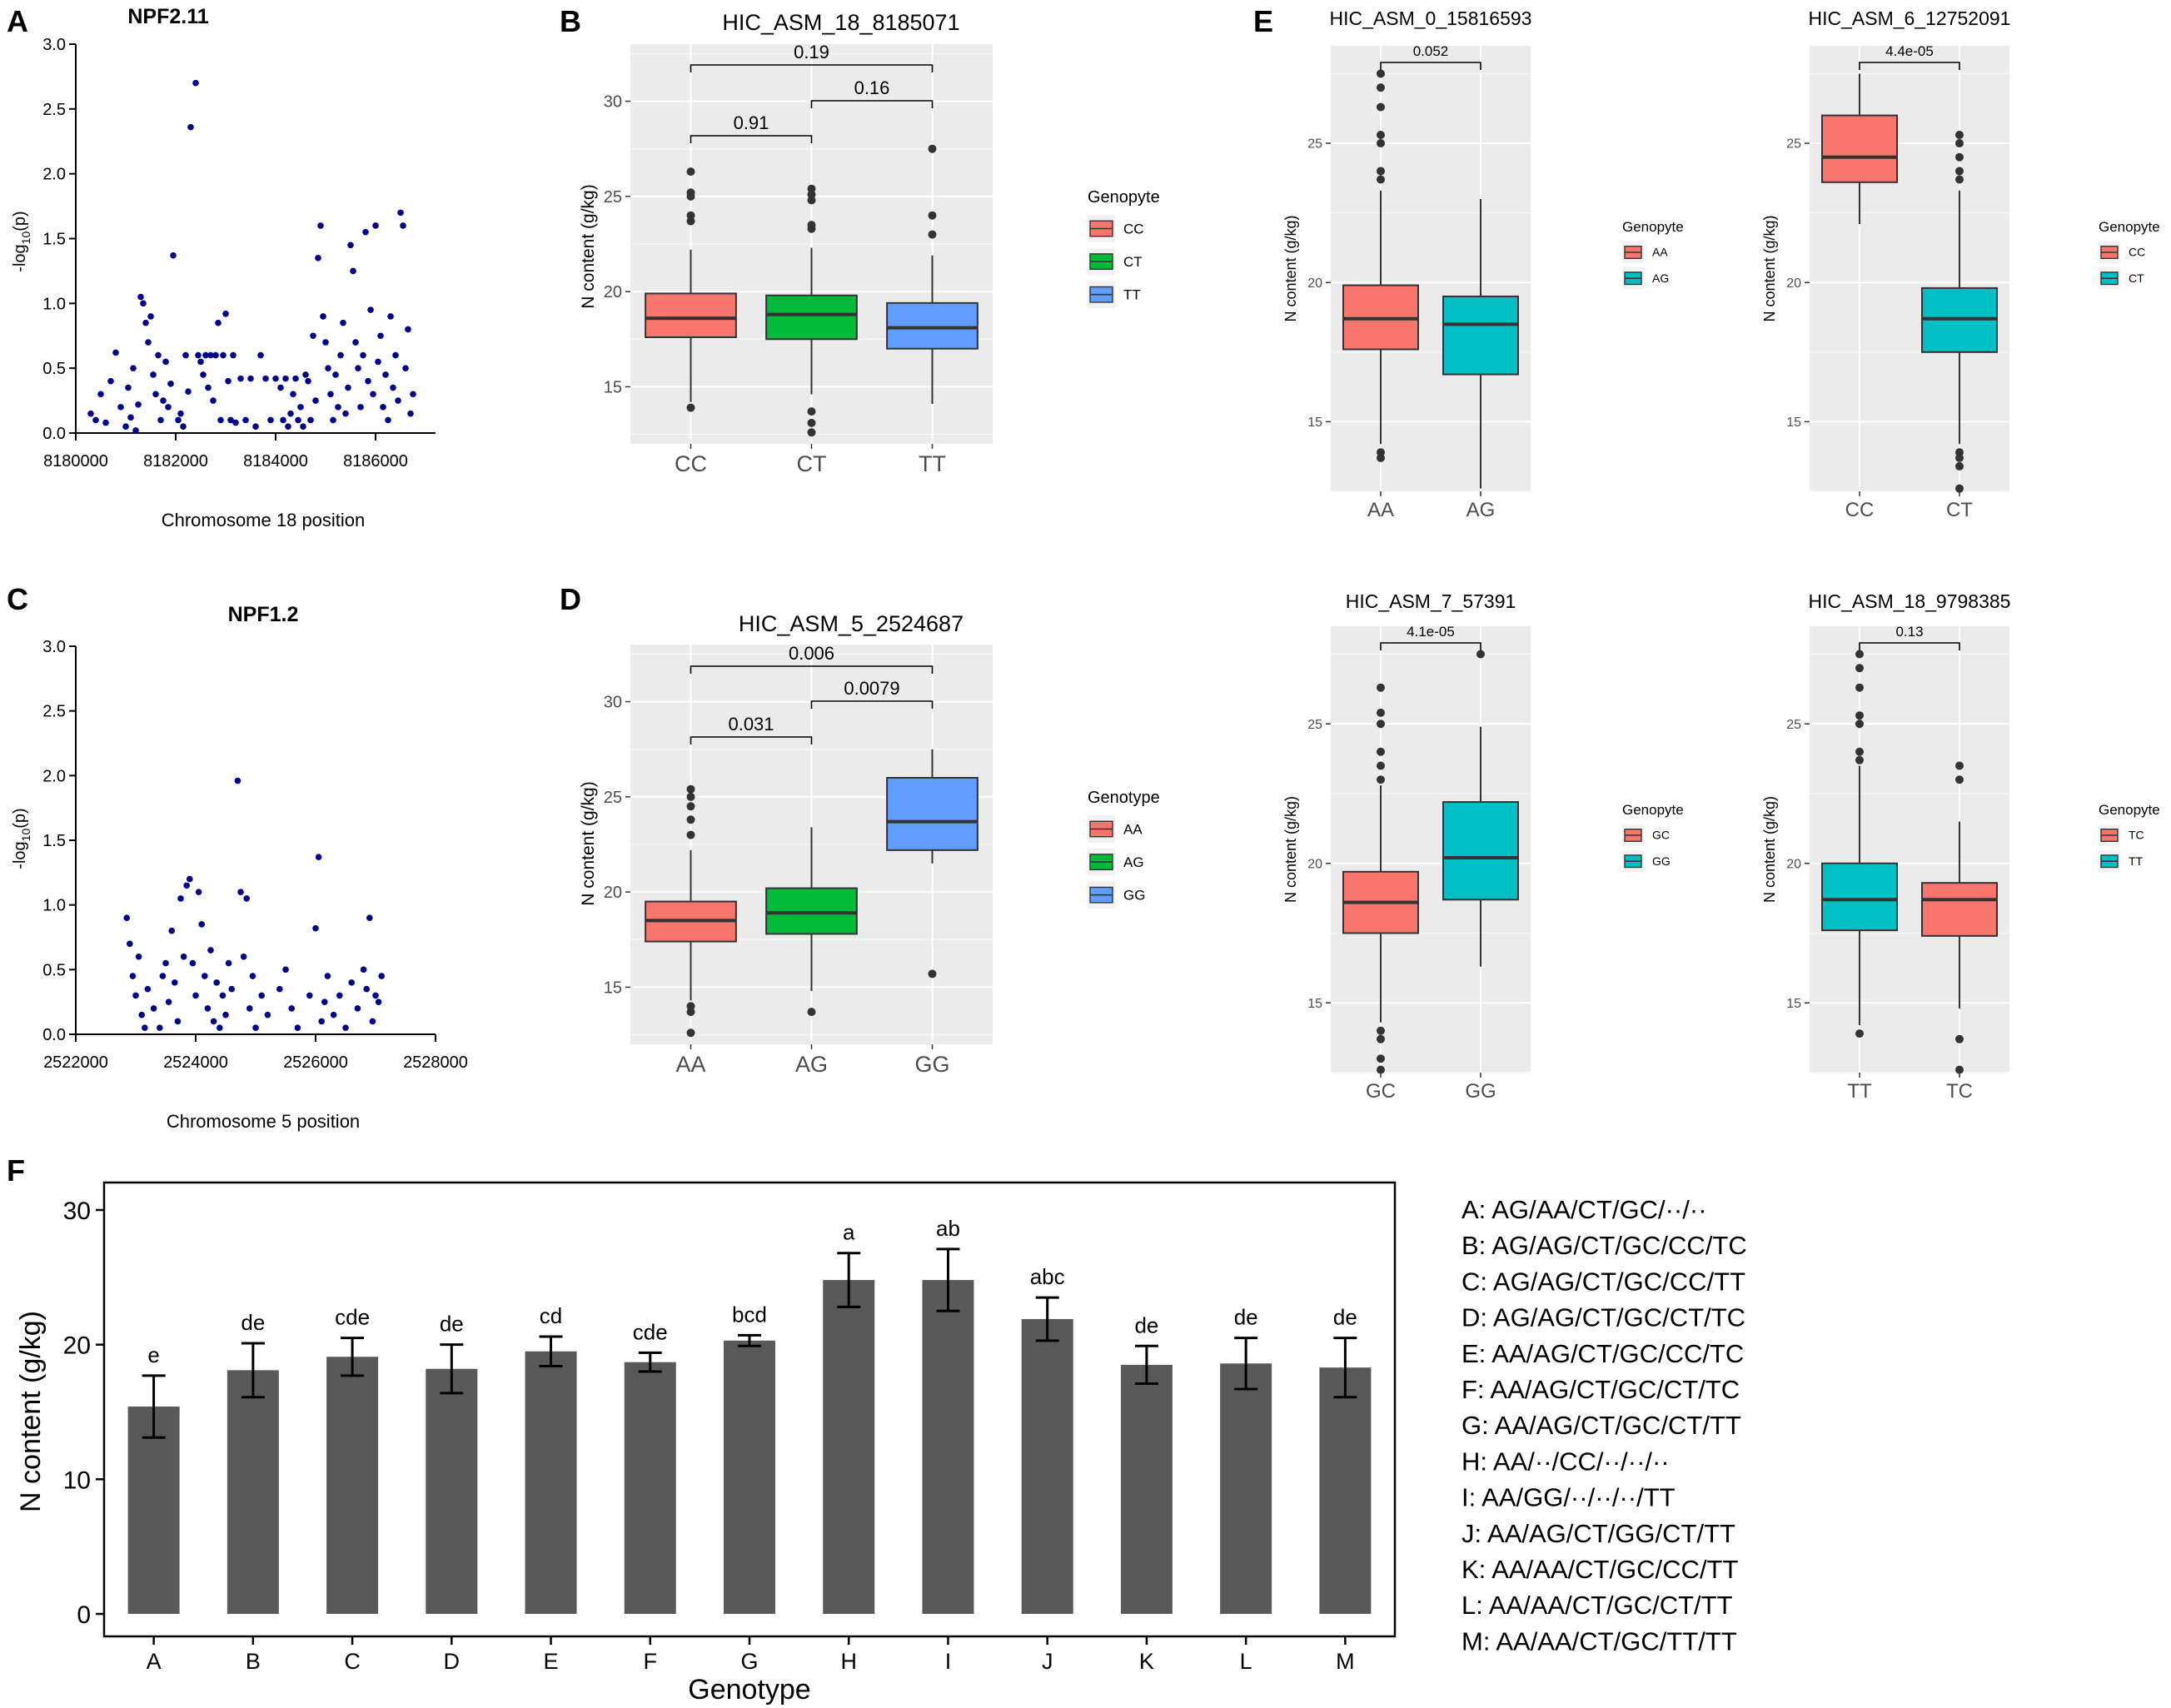  Describe the element at coordinates (751, 122) in the screenshot. I see `p-value-label: 0.91` at that location.